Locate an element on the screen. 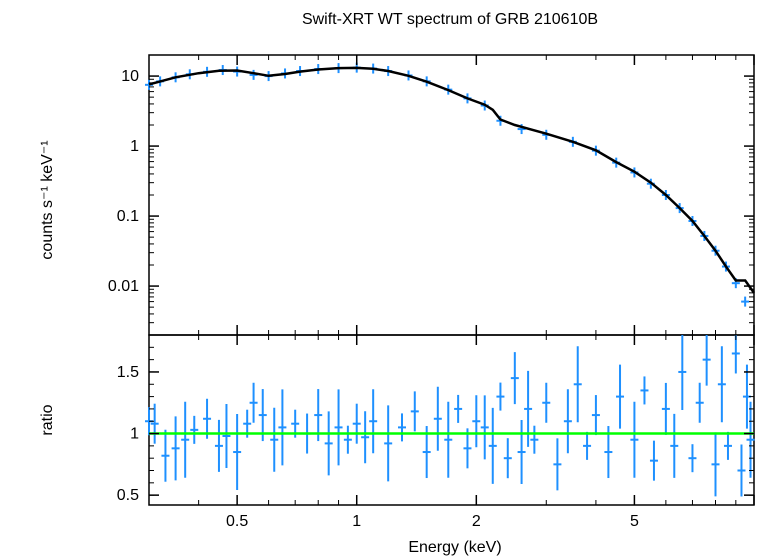 Image resolution: width=758 pixels, height=556 pixels. x-tick-label: 2 is located at coordinates (476, 521).